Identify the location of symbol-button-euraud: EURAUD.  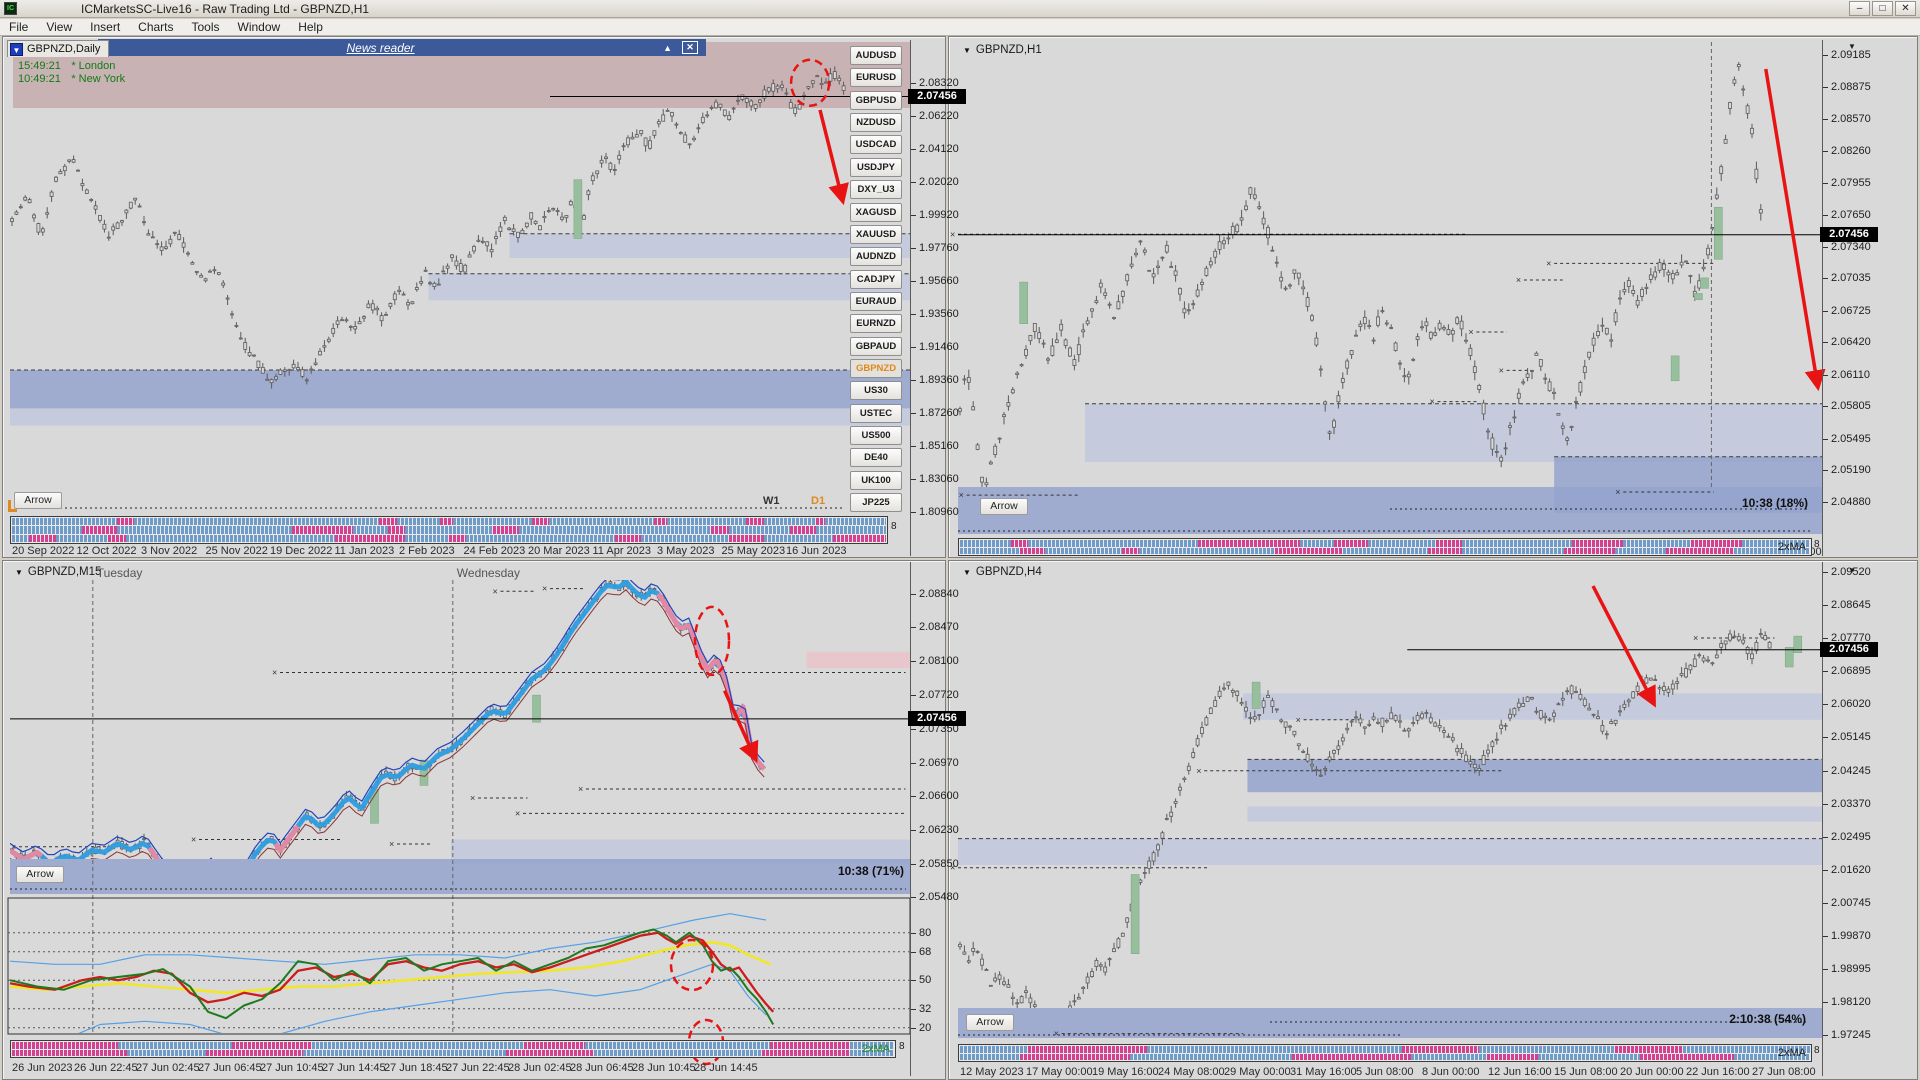
(876, 301).